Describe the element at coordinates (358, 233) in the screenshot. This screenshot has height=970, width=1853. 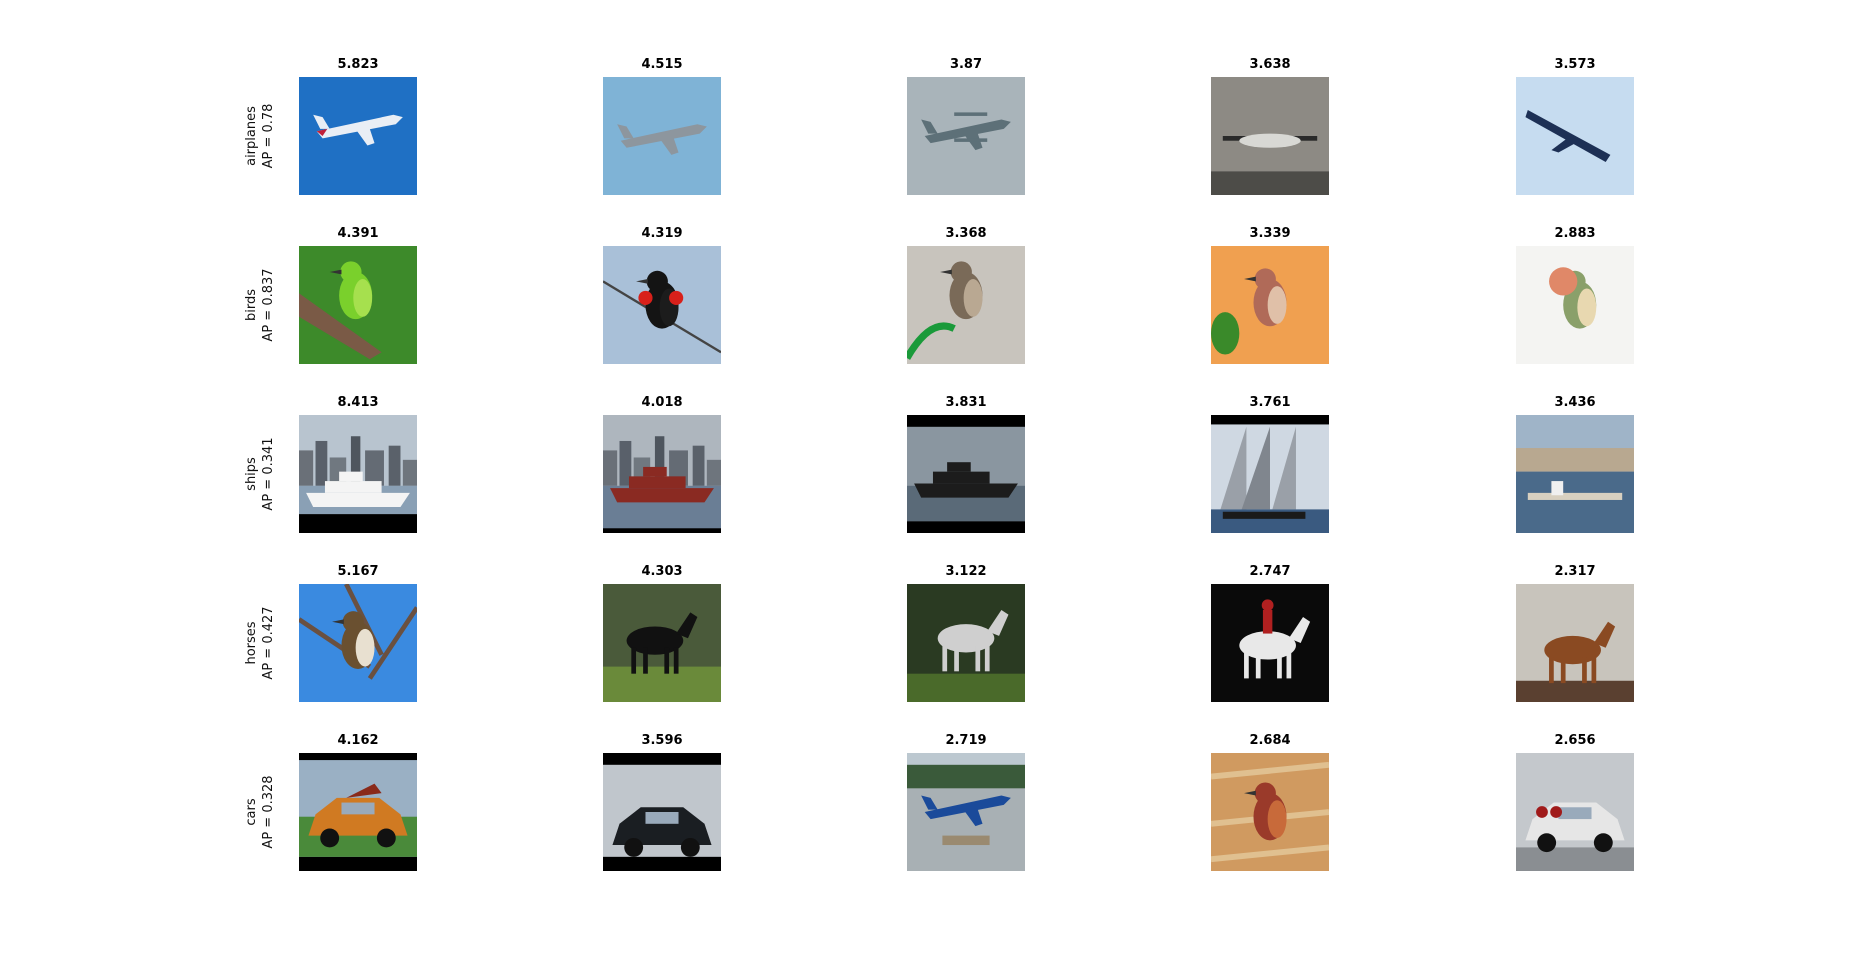
I see `score-label: 4.391` at that location.